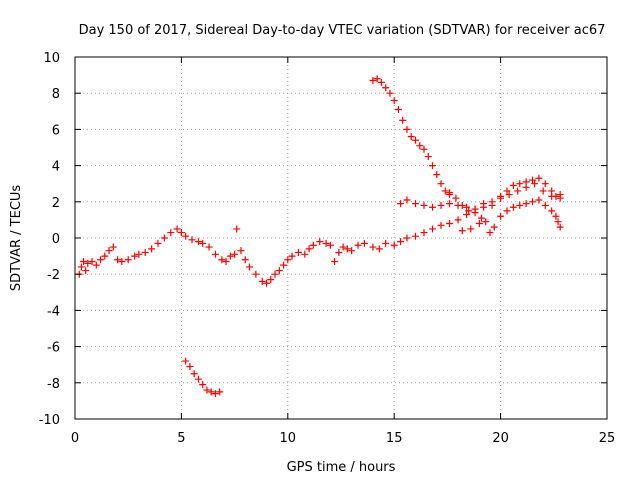 The width and height of the screenshot is (640, 480). What do you see at coordinates (53, 311) in the screenshot?
I see `y-tick-label: -4` at bounding box center [53, 311].